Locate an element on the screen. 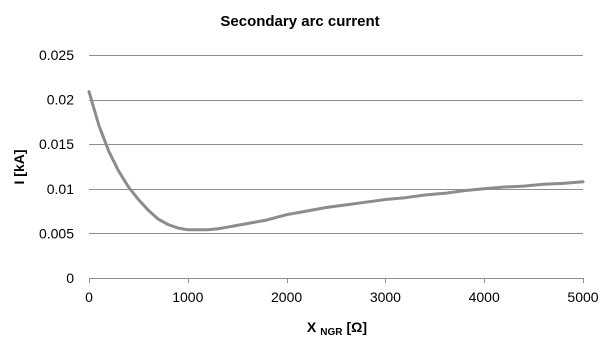 This screenshot has width=601, height=338. x-tick-label-1: 1000 is located at coordinates (187, 297).